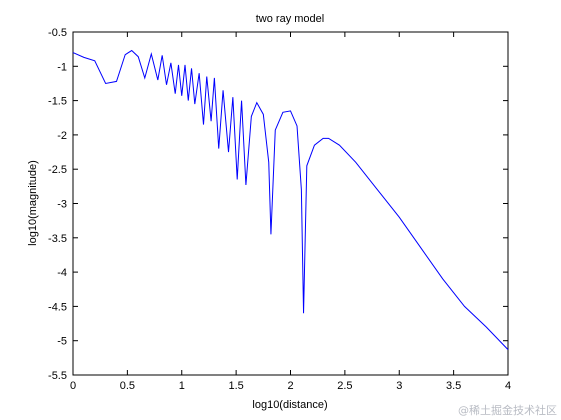  Describe the element at coordinates (62, 342) in the screenshot. I see `y-tick-label: -5` at that location.